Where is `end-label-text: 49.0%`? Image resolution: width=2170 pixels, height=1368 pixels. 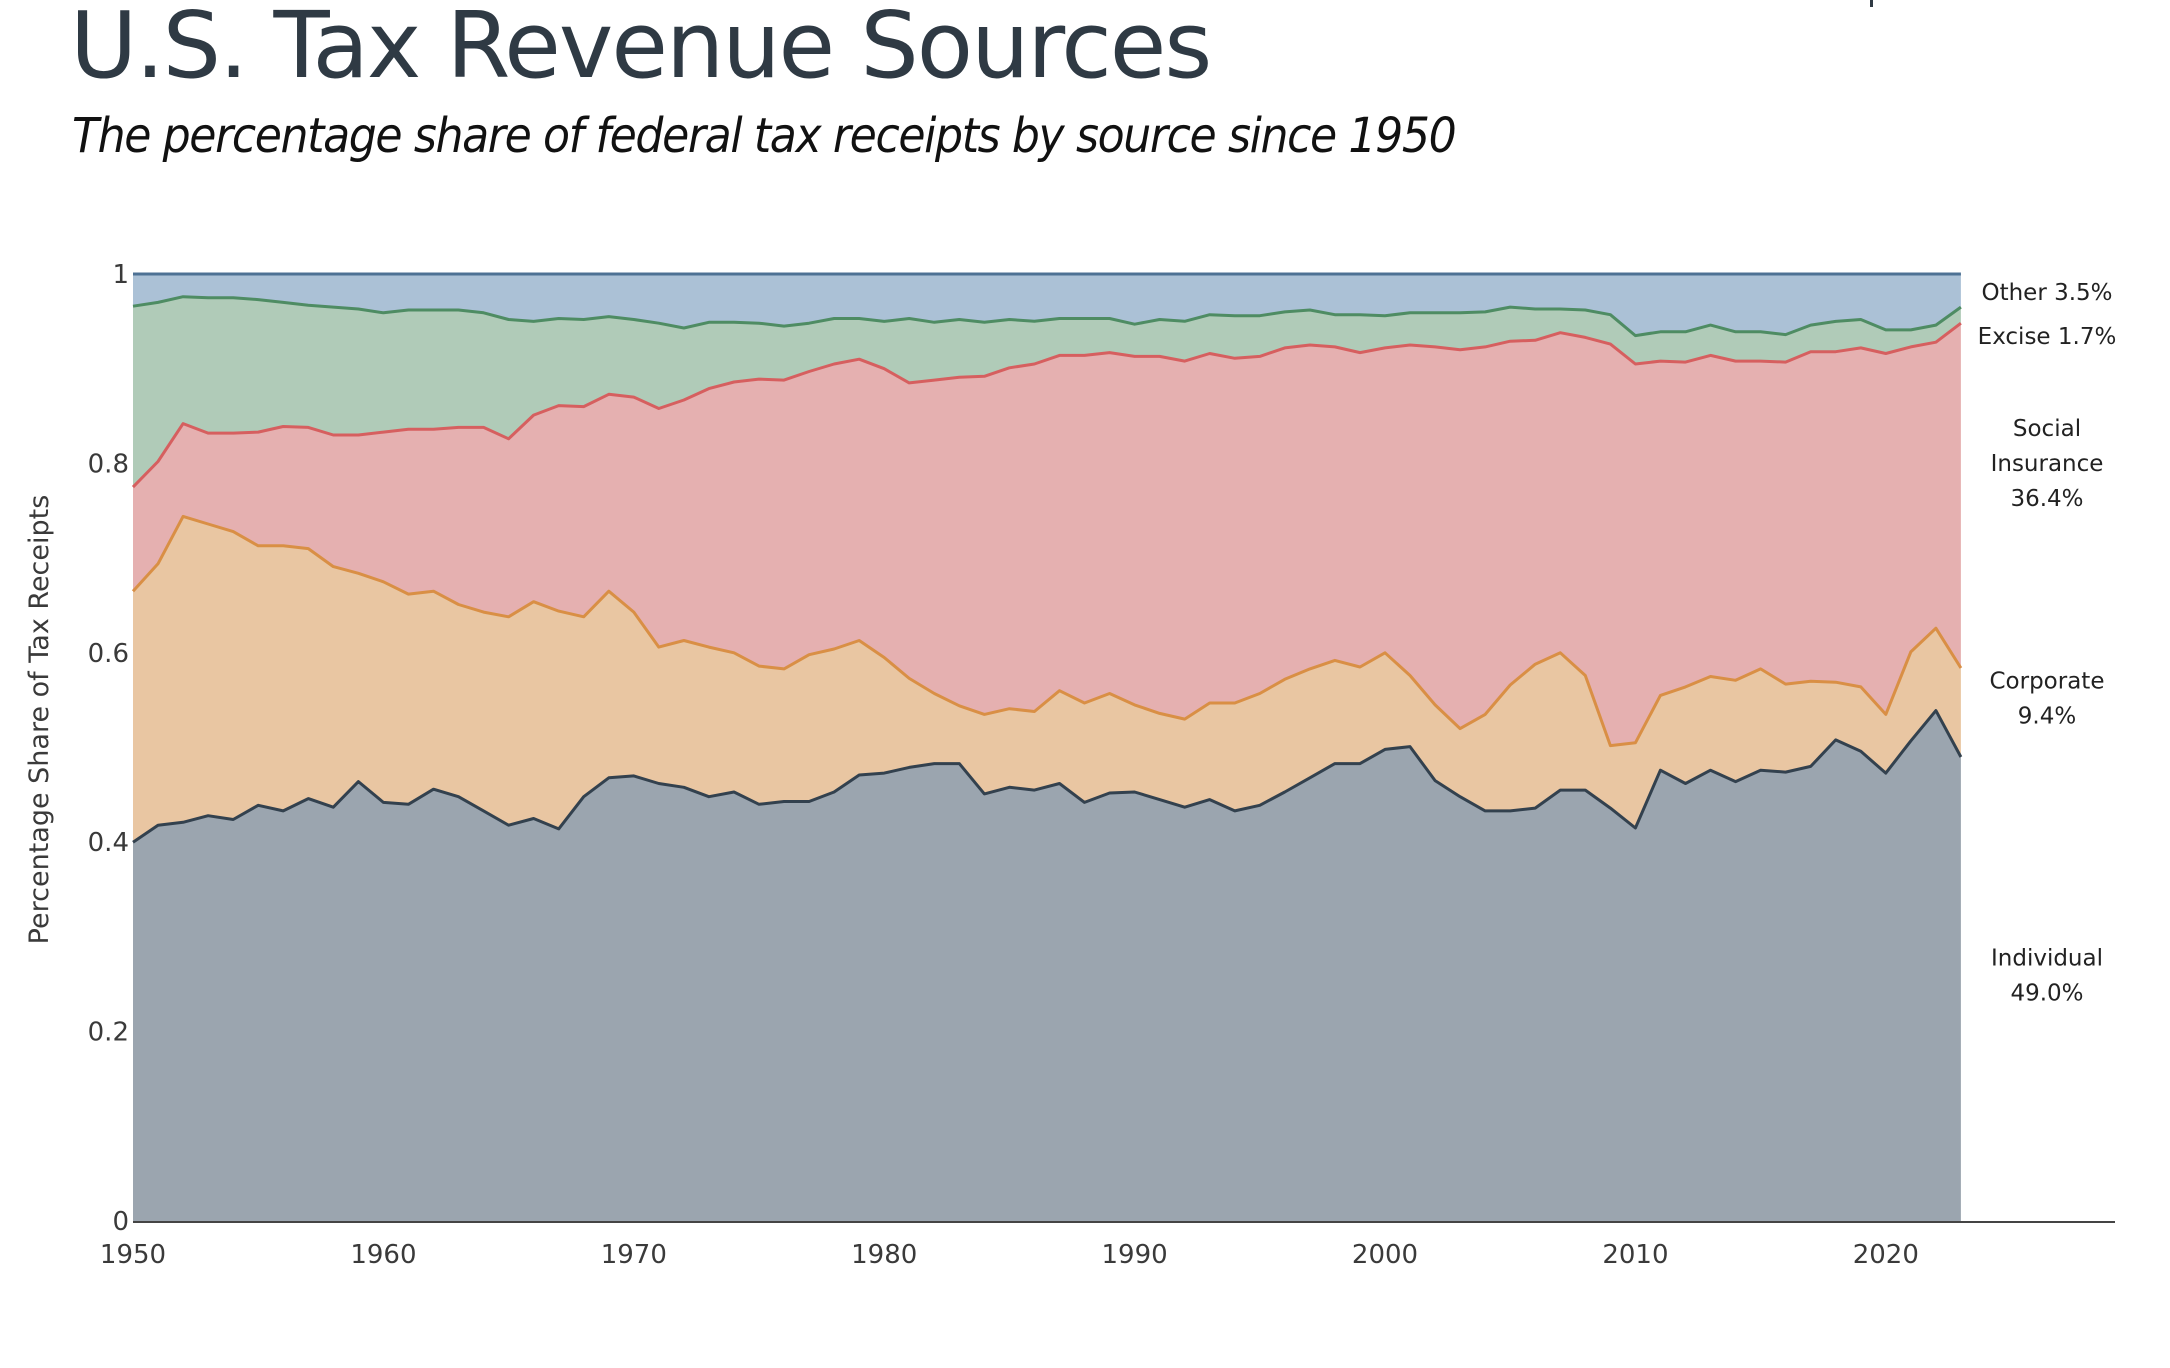
end-label-text: 49.0% is located at coordinates (2046, 994).